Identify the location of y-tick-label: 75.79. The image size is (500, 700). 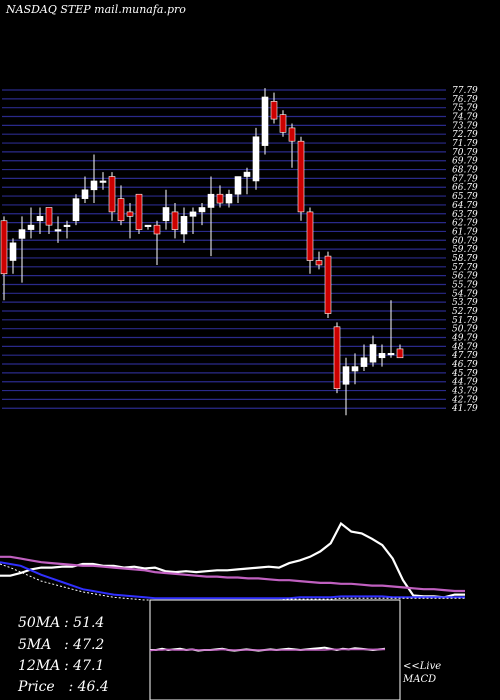
(465, 109).